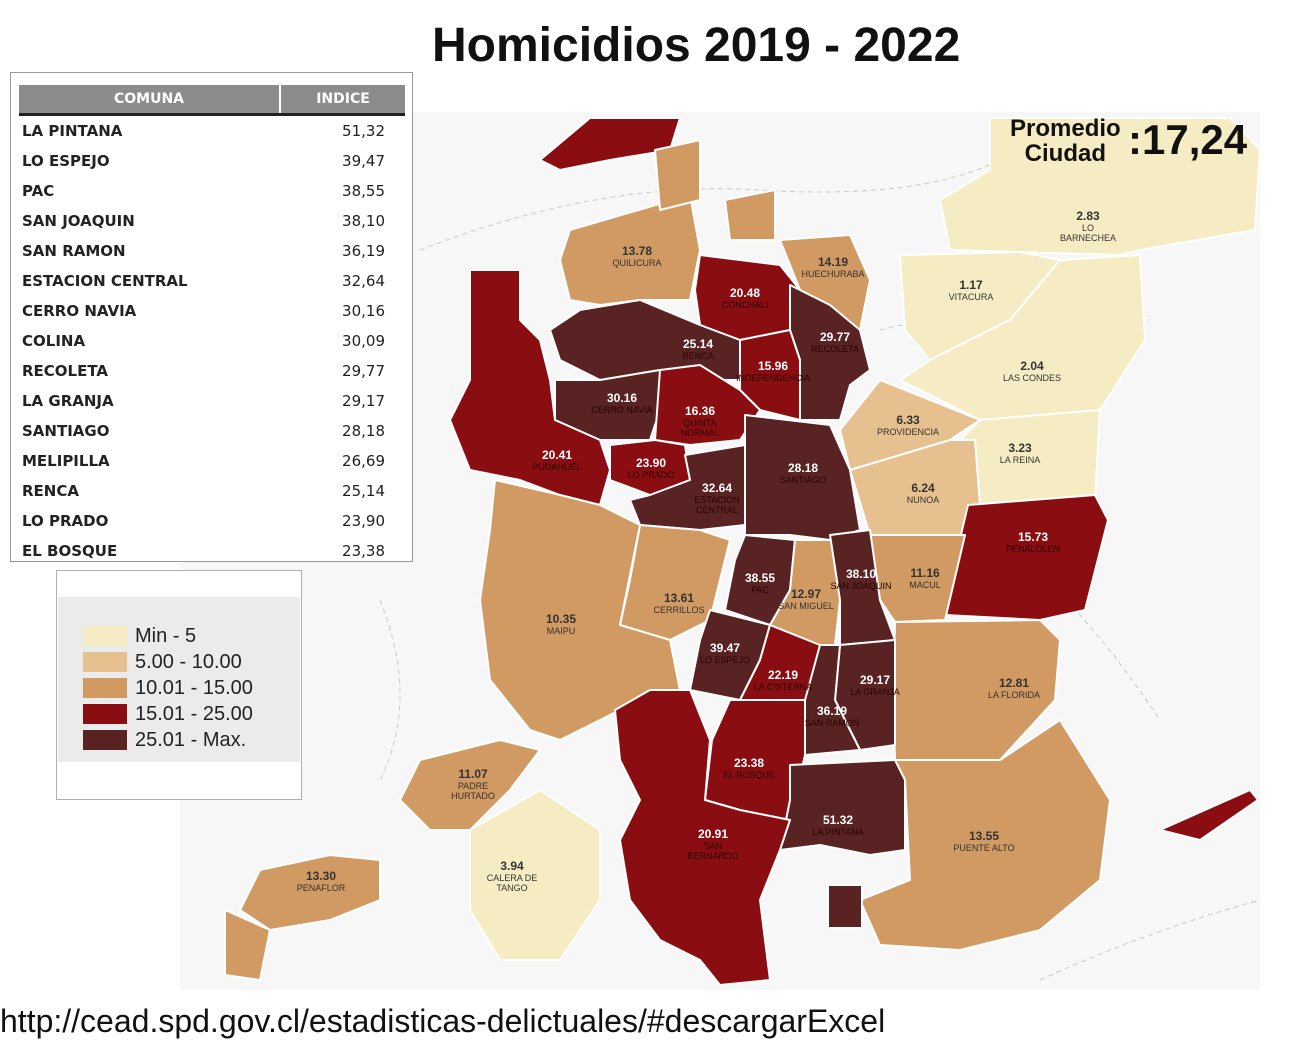 The image size is (1315, 1040). What do you see at coordinates (610, 144) in the screenshot?
I see `comuna-colina` at bounding box center [610, 144].